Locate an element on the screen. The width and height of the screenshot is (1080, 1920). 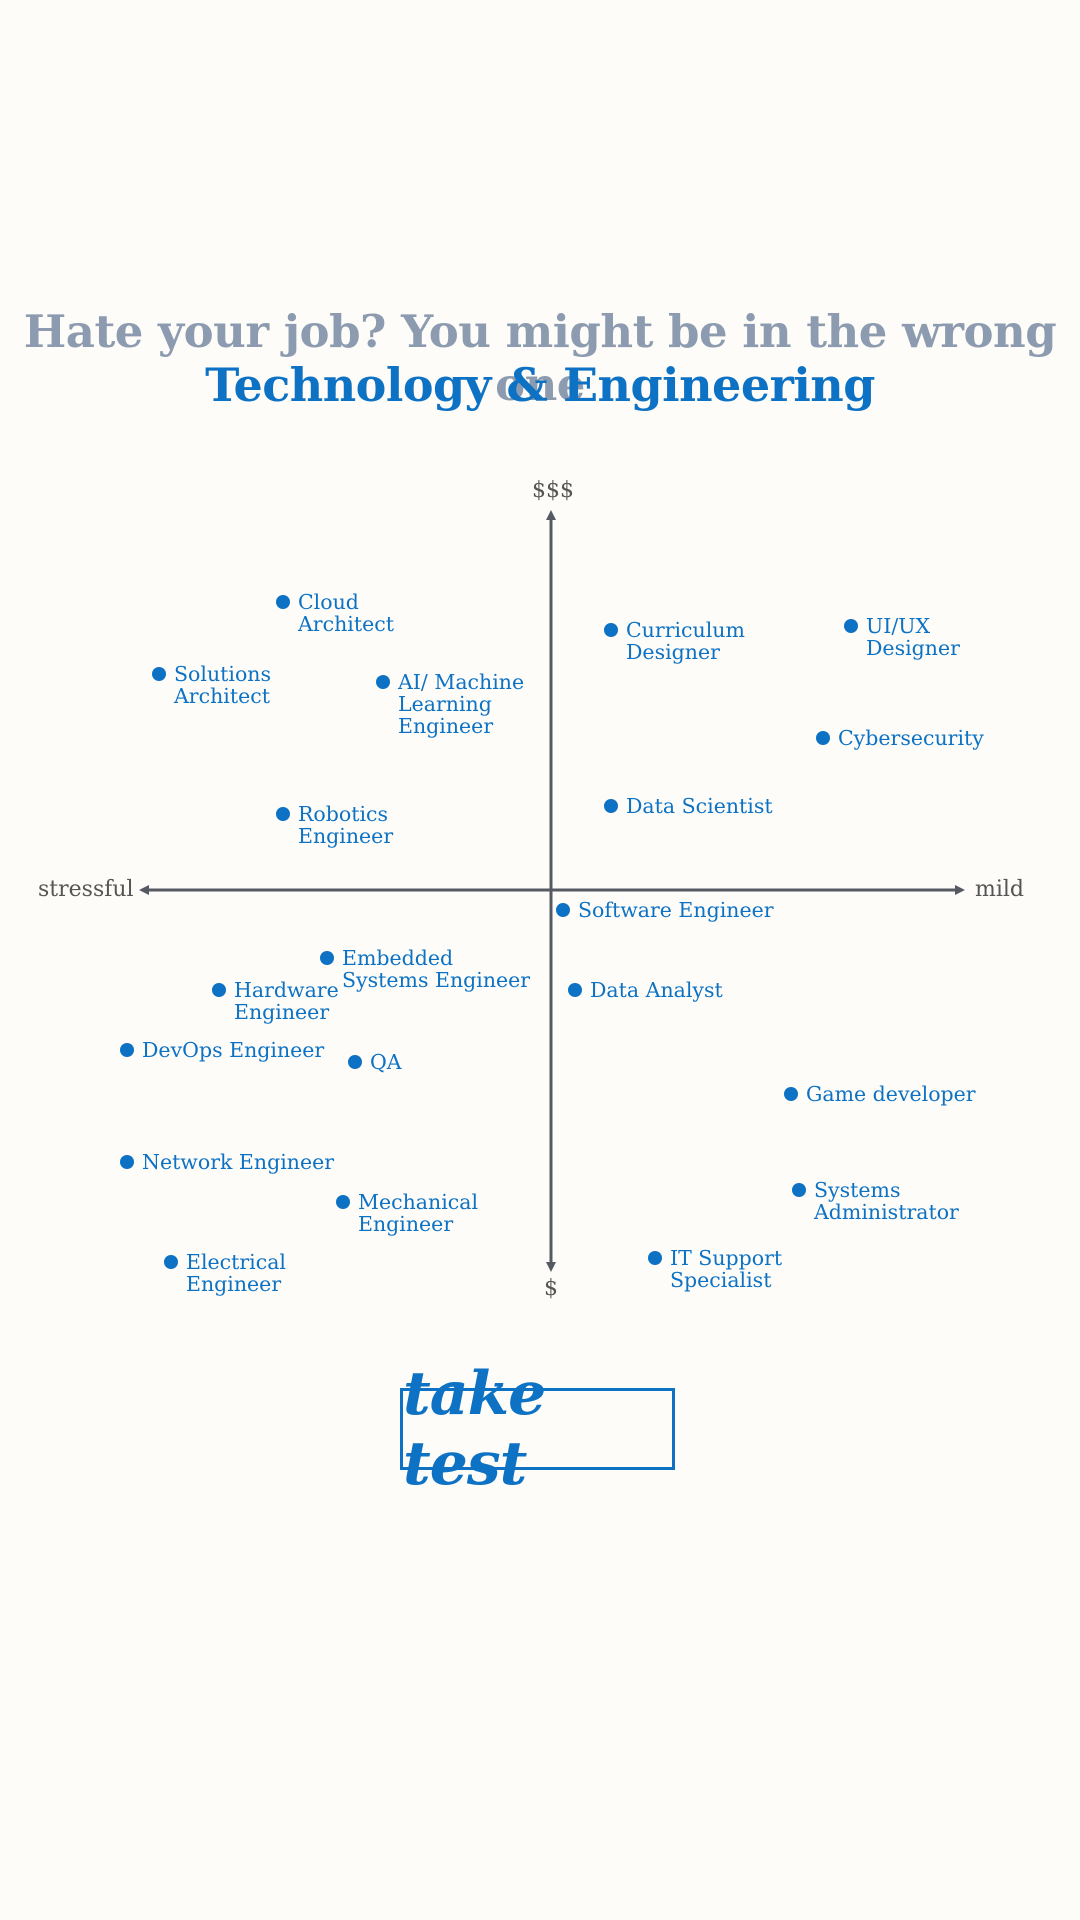
data-point-label: Game developer is located at coordinates (891, 1094).